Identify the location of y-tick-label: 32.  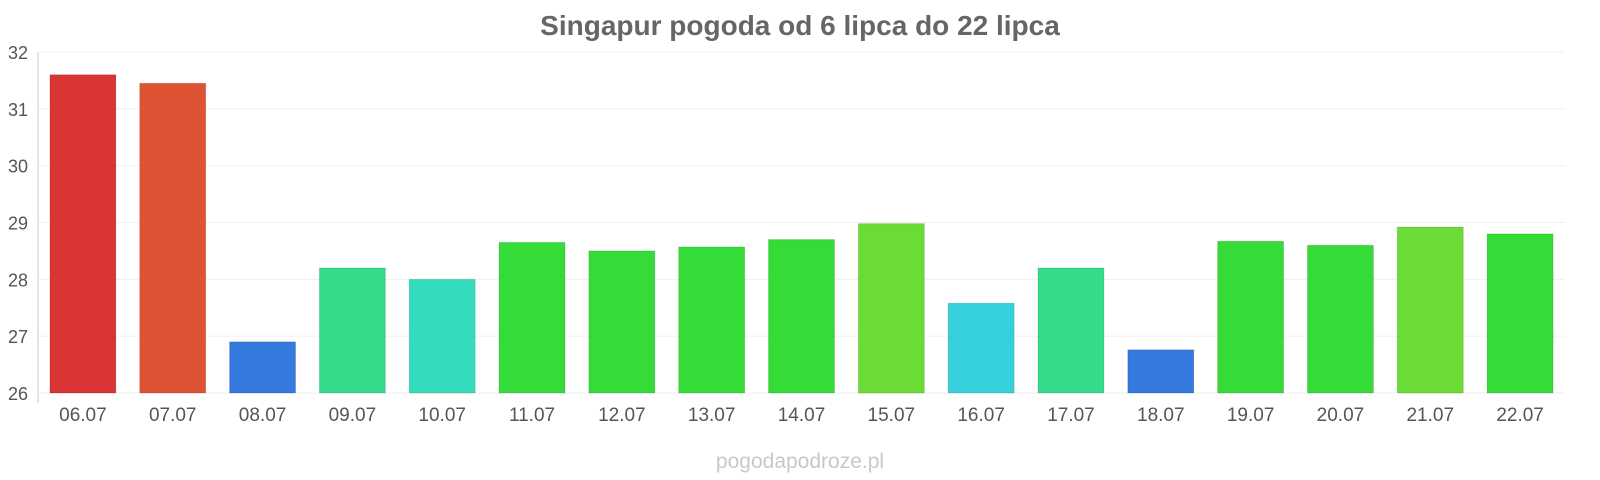
(18, 53).